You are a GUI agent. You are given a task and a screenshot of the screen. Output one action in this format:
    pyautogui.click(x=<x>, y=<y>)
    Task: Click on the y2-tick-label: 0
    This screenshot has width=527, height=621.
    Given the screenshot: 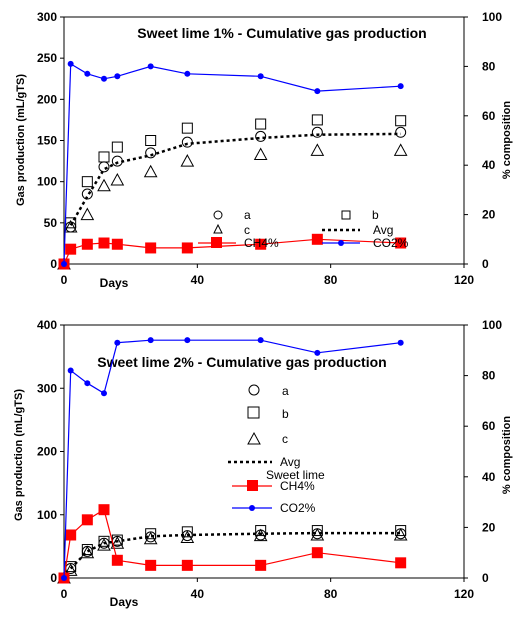 What is the action you would take?
    pyautogui.click(x=485, y=578)
    